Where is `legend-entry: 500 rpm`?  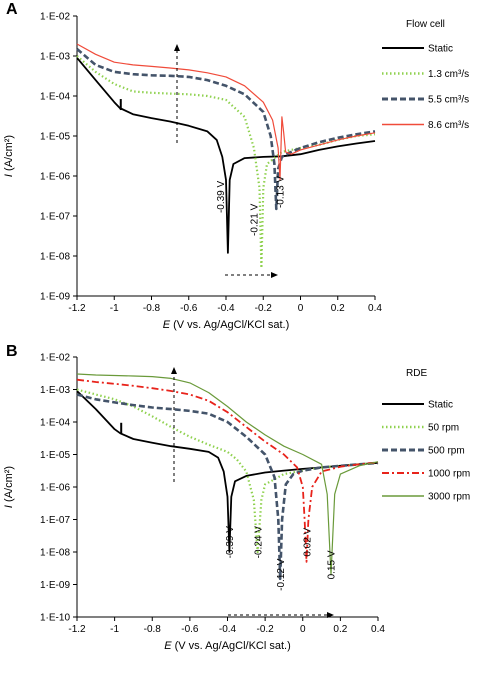
legend-entry: 500 rpm is located at coordinates (446, 451).